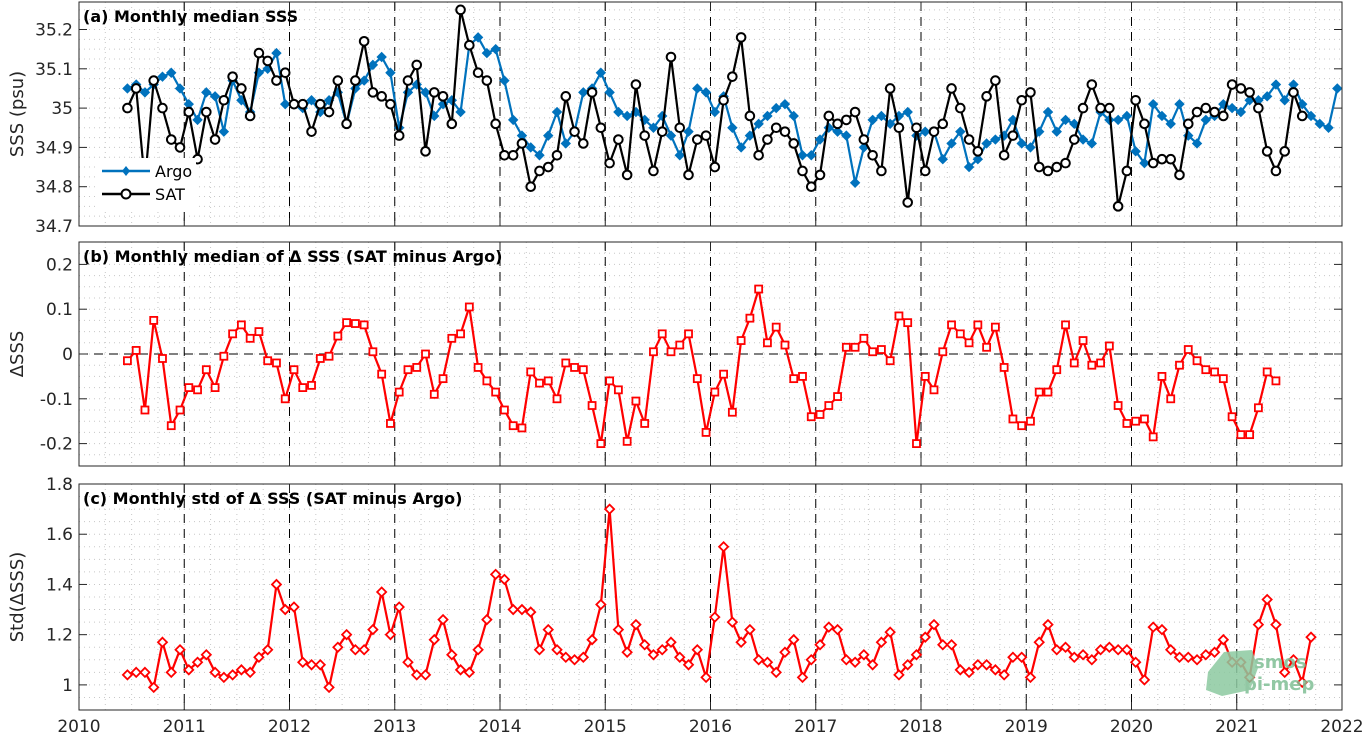 This screenshot has height=738, width=1367. I want to click on x-tick-label: 2019, so click(1026, 727).